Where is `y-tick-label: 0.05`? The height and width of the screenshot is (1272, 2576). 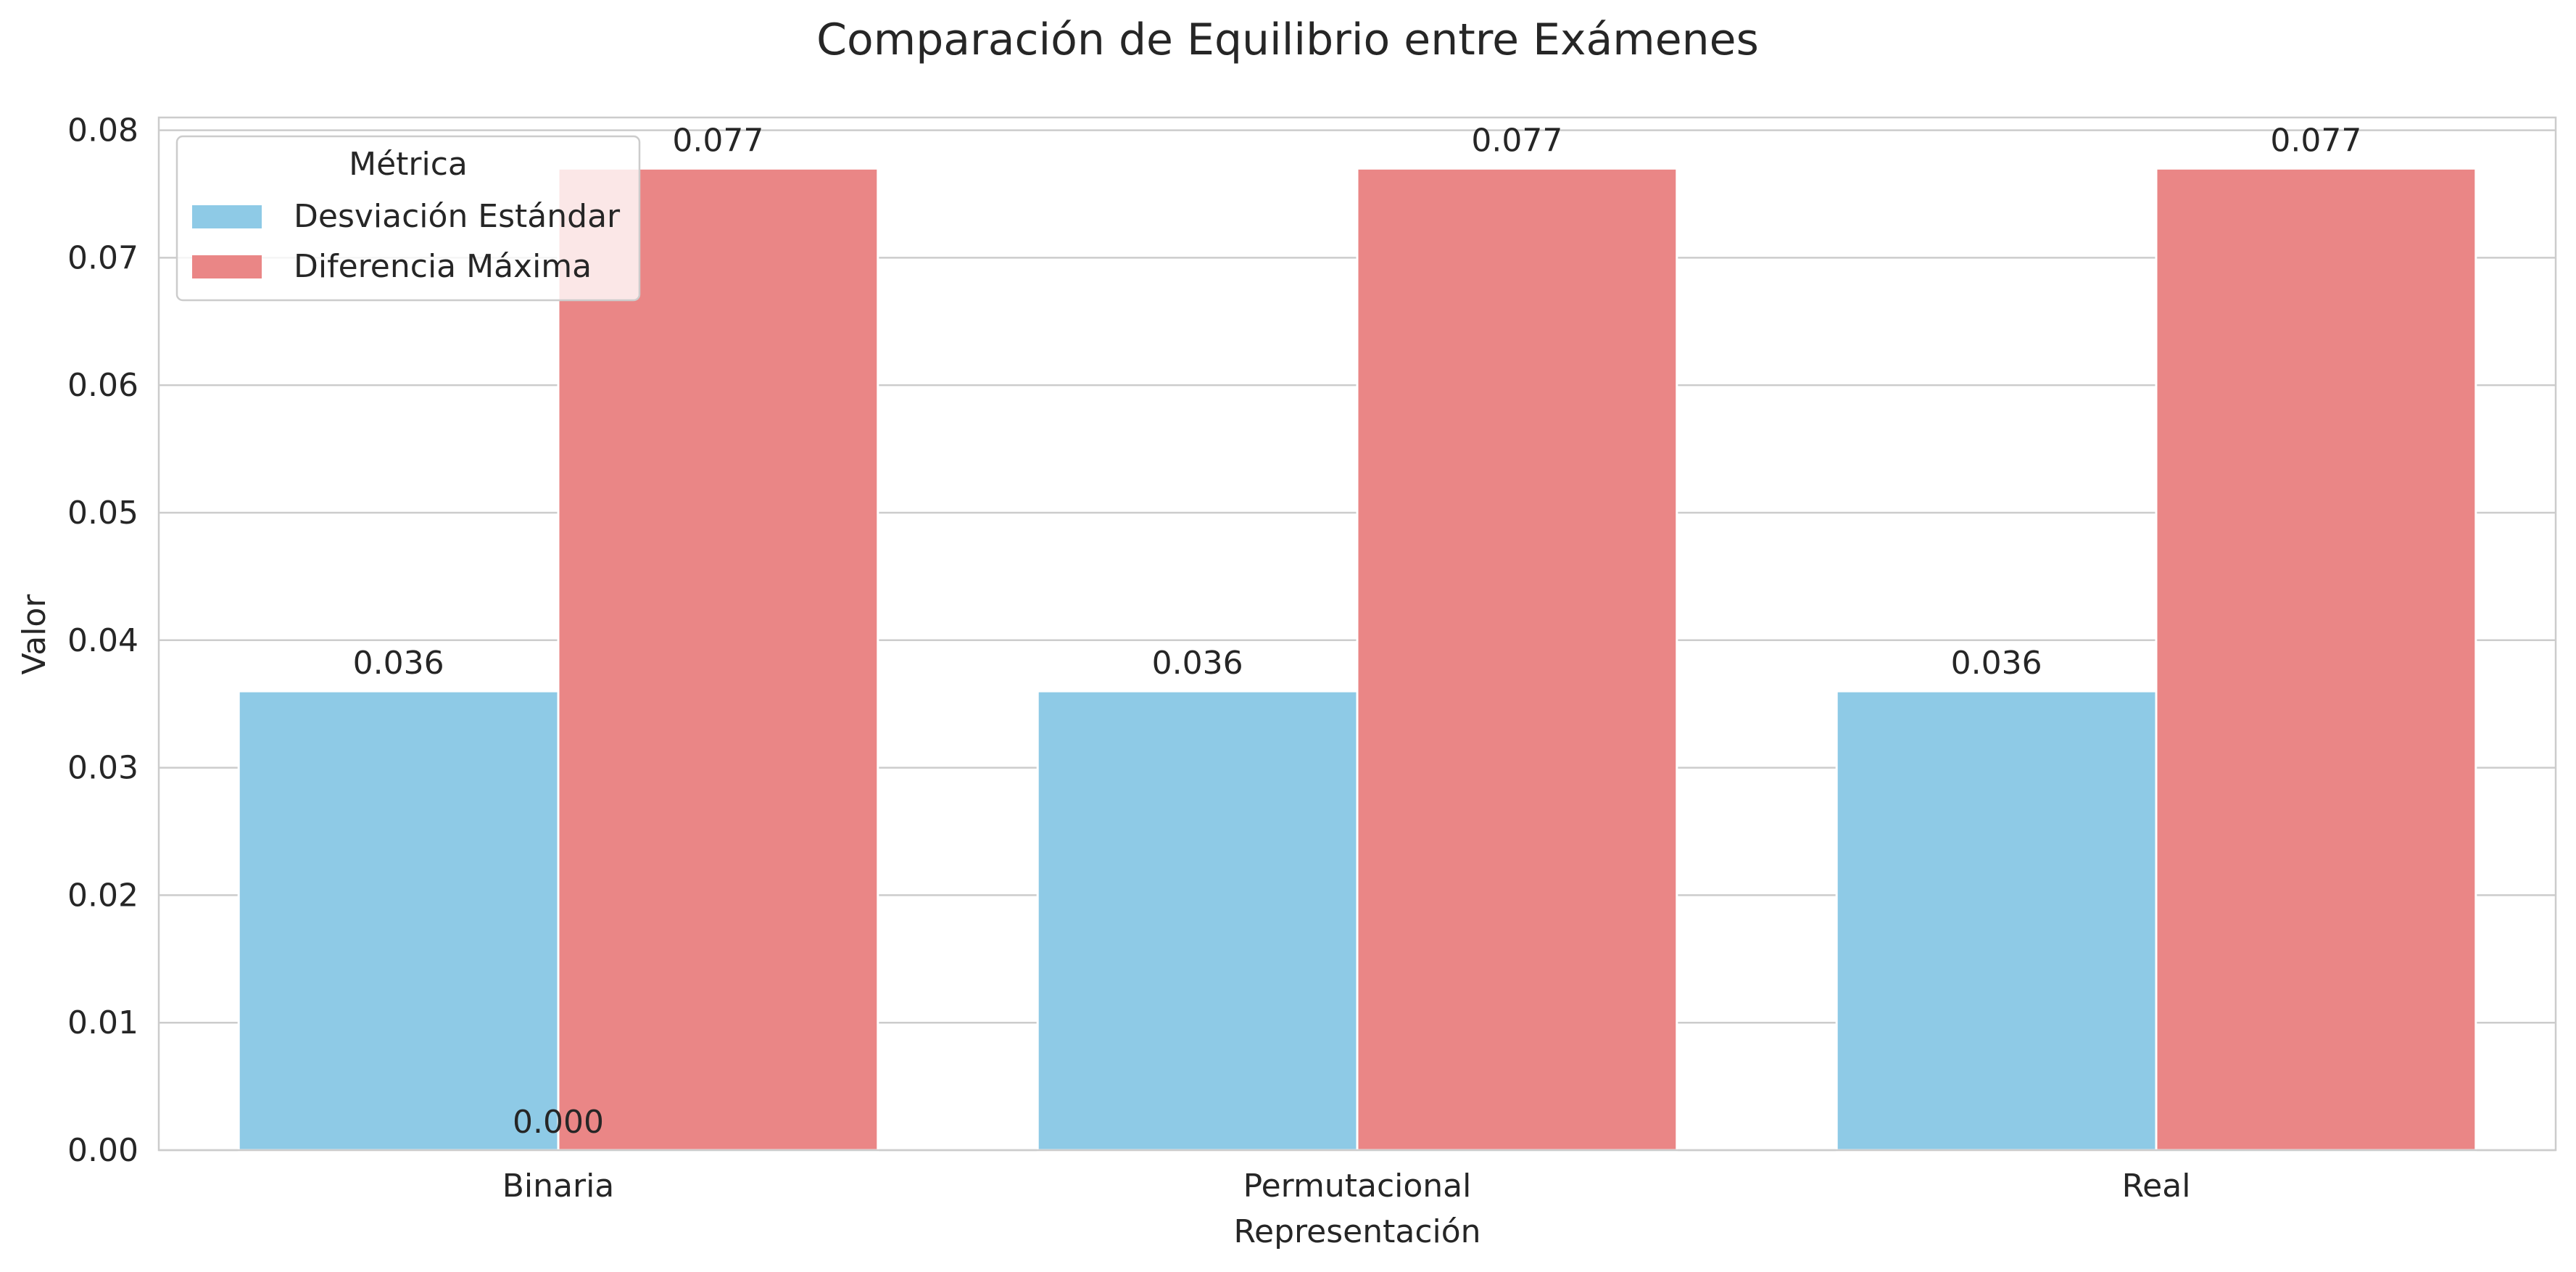 y-tick-label: 0.05 is located at coordinates (103, 513).